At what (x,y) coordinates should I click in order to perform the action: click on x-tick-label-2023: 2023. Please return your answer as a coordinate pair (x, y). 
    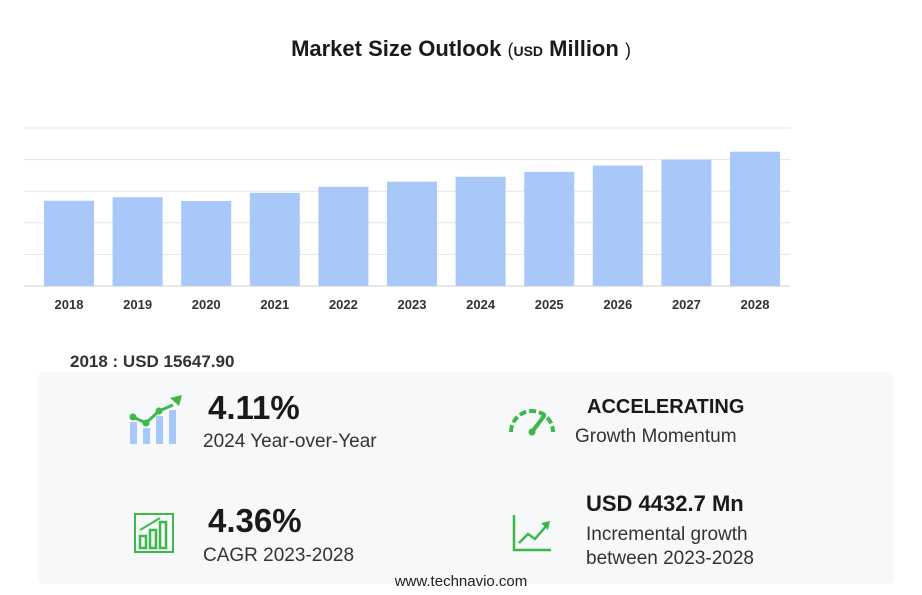
    Looking at the image, I should click on (412, 304).